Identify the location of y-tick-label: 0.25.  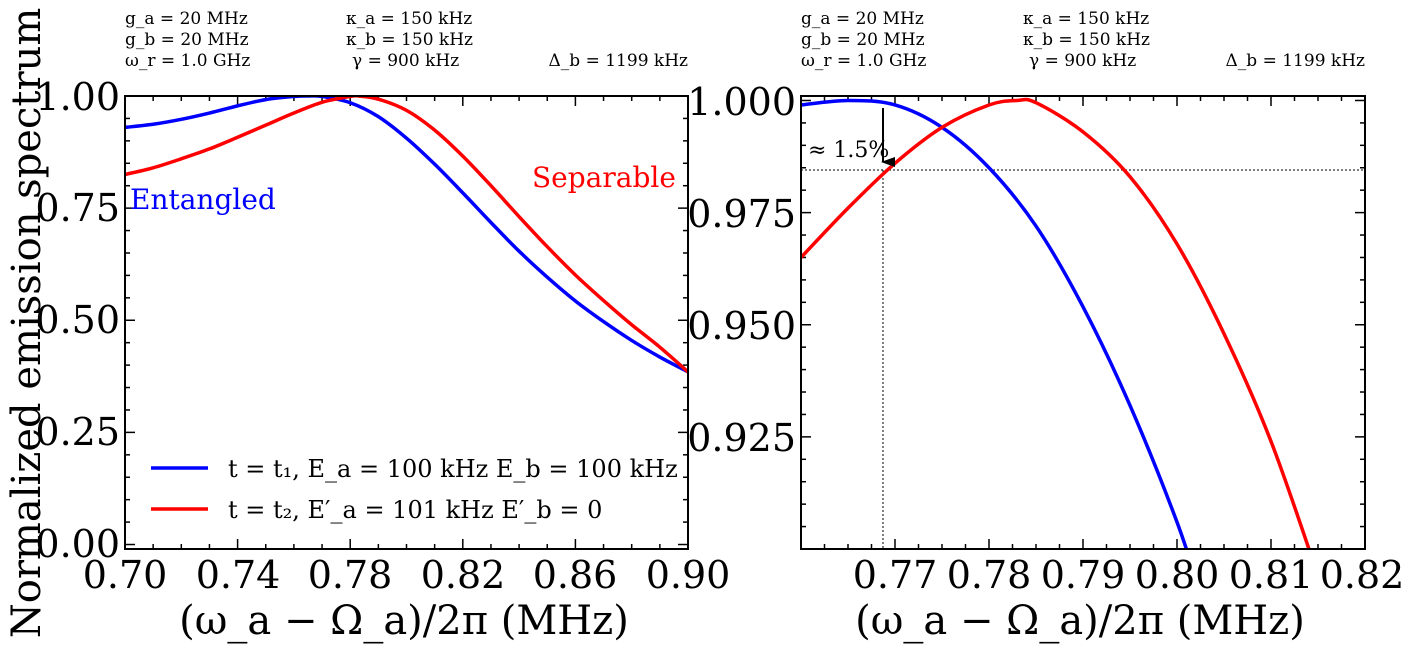
(77, 432).